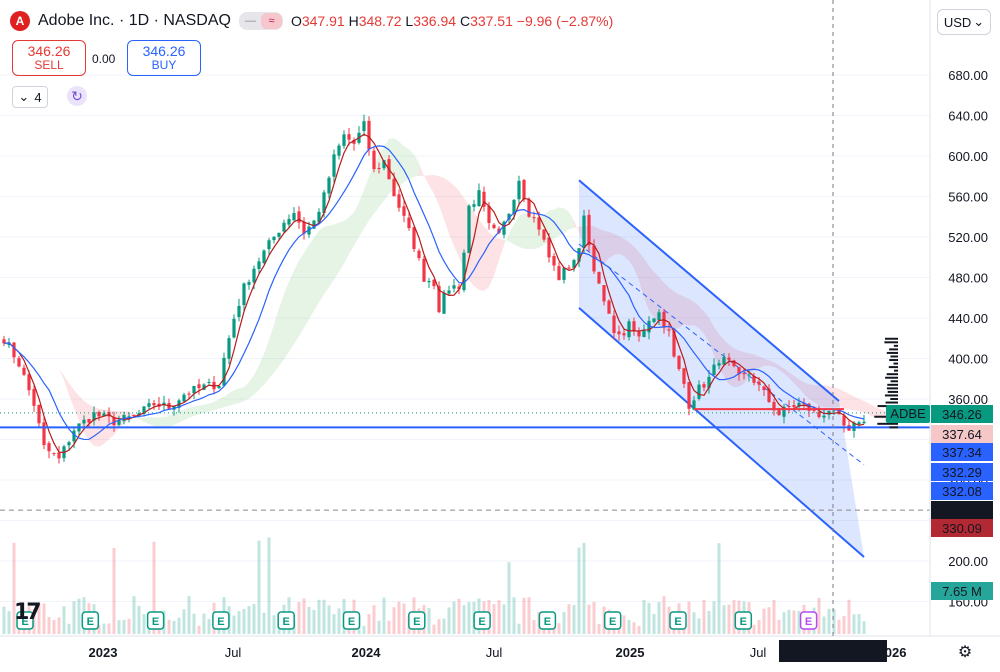  What do you see at coordinates (962, 491) in the screenshot?
I see `price-label: 332.08` at bounding box center [962, 491].